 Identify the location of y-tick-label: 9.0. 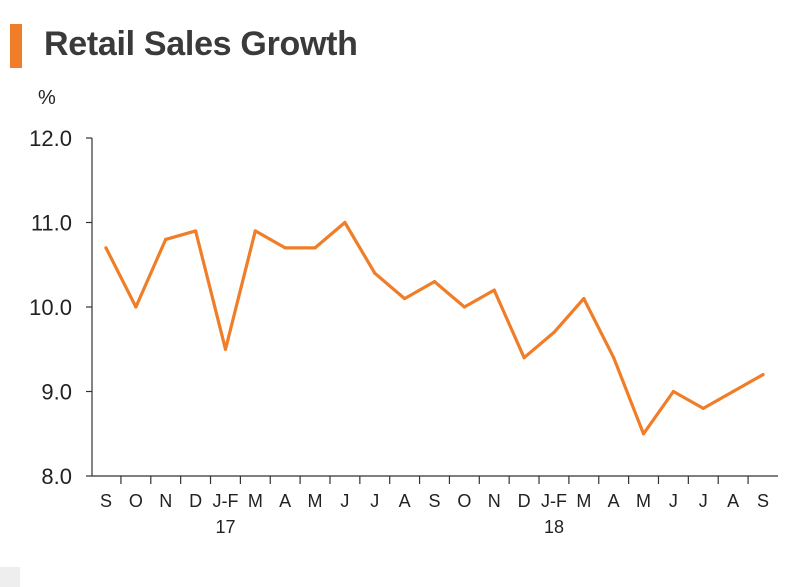
(56, 392).